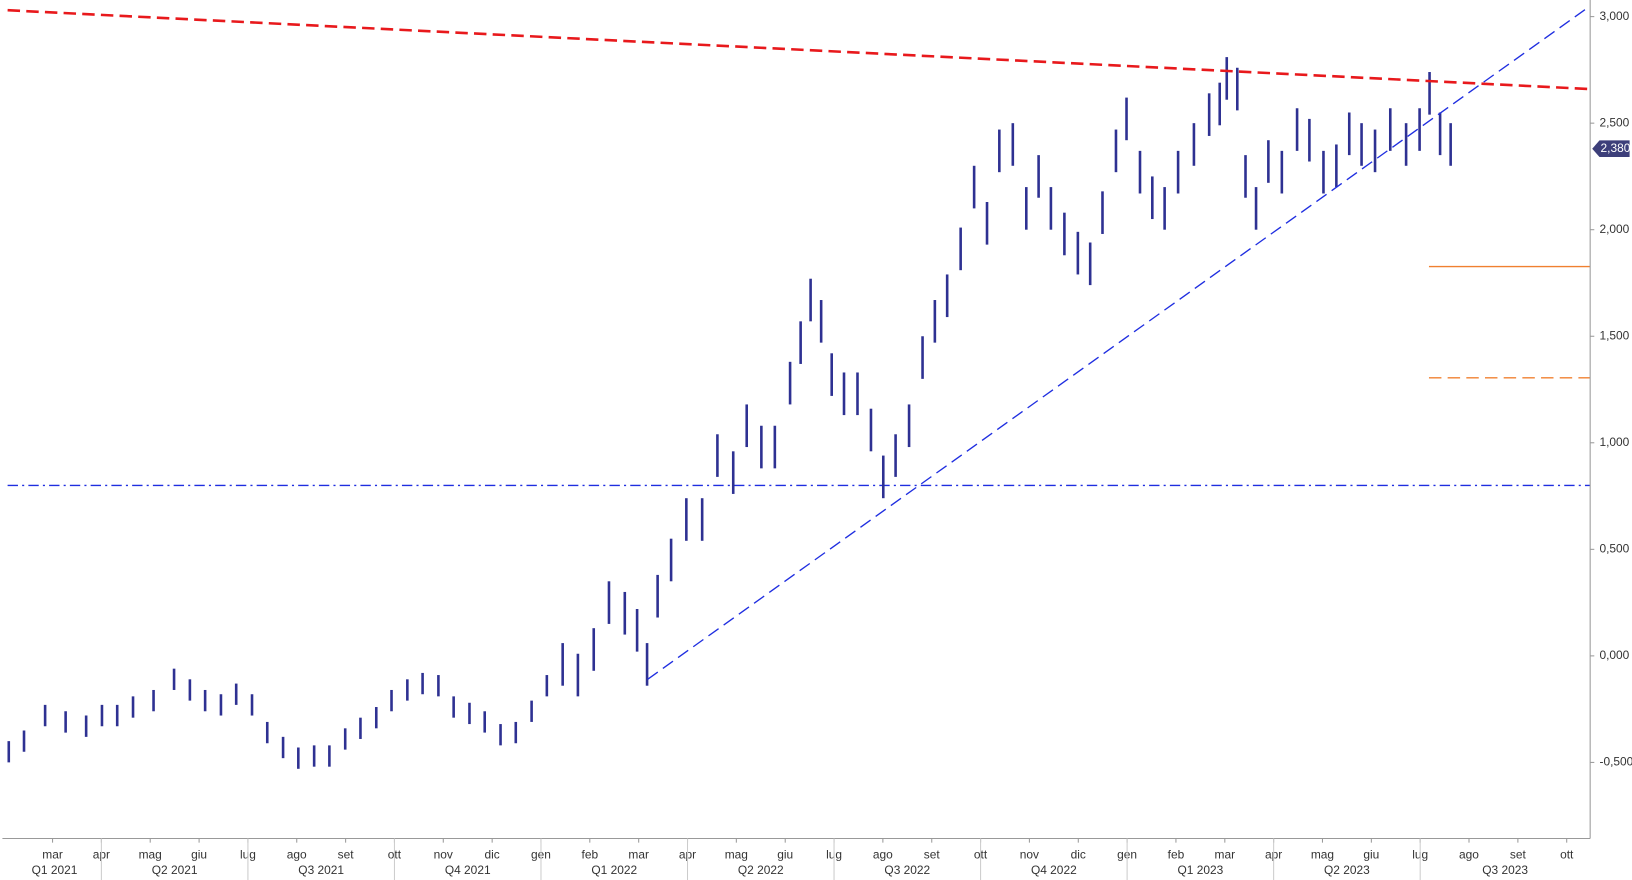 This screenshot has width=1632, height=880. What do you see at coordinates (1614, 16) in the screenshot?
I see `y-tick-label: 3,000` at bounding box center [1614, 16].